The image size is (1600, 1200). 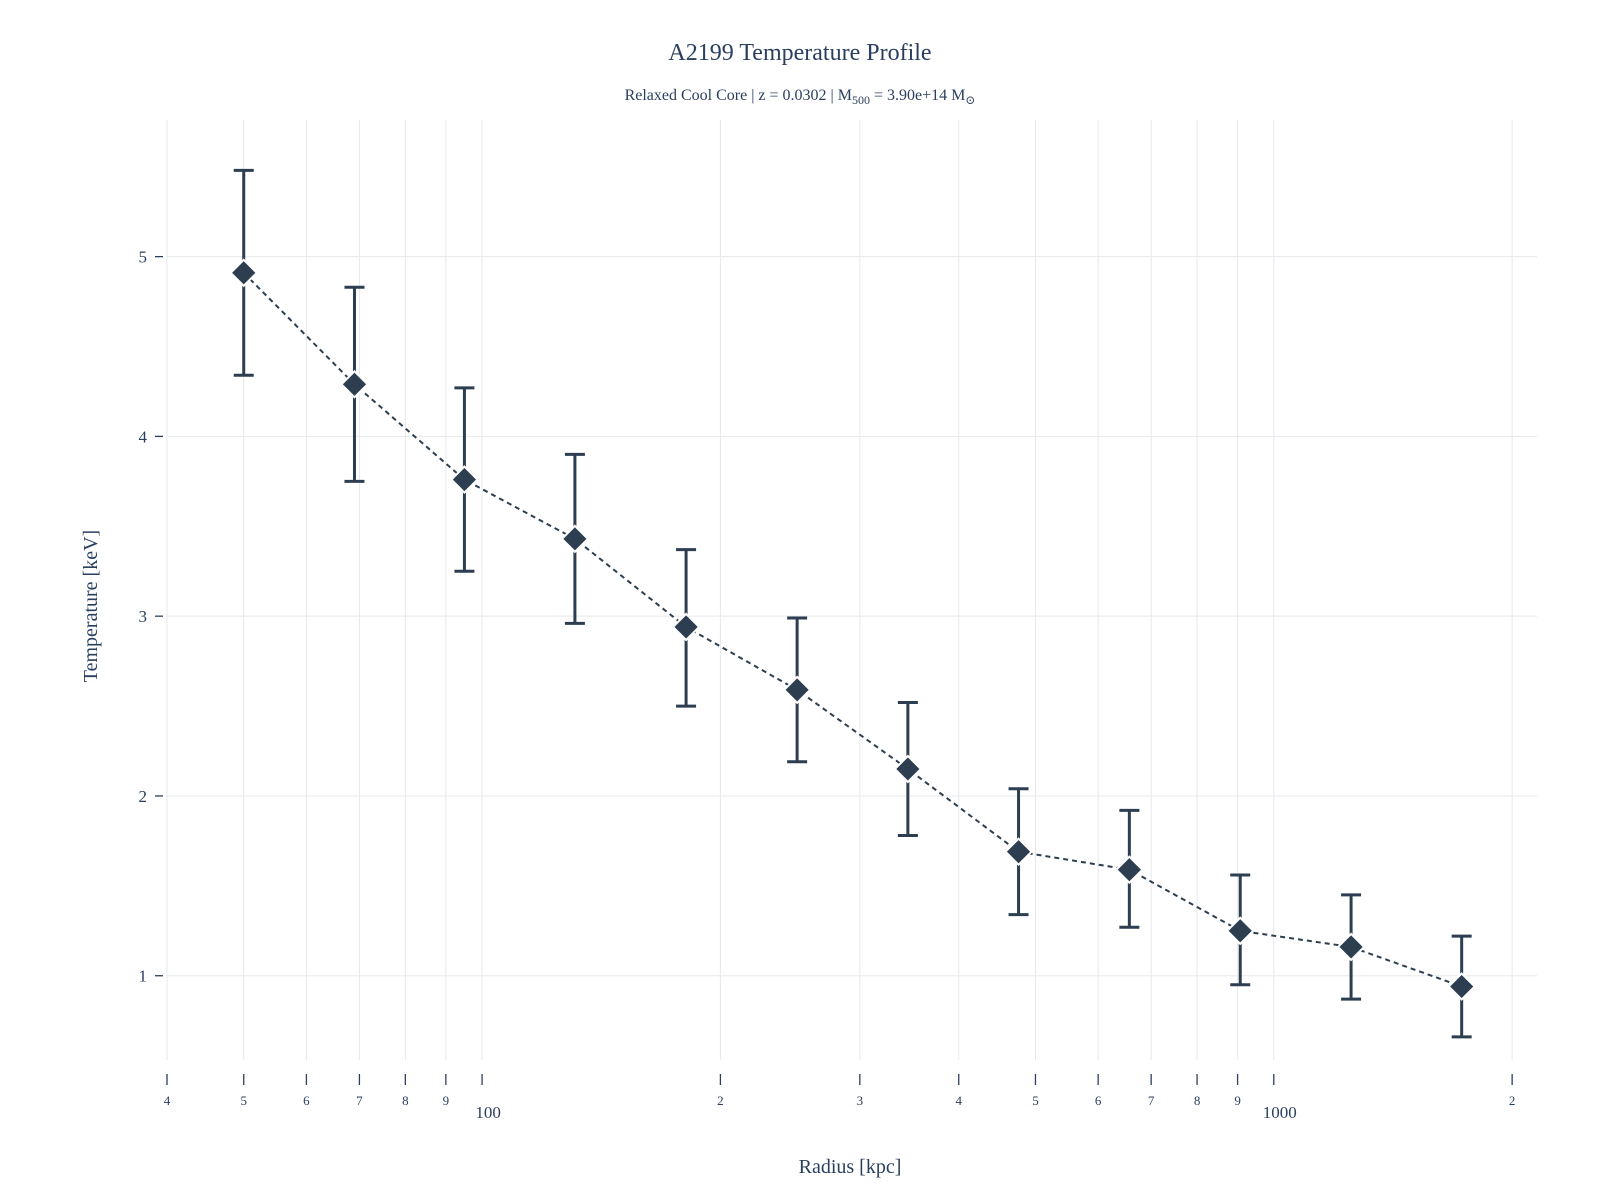 What do you see at coordinates (143, 616) in the screenshot?
I see `y-tick-label: 3` at bounding box center [143, 616].